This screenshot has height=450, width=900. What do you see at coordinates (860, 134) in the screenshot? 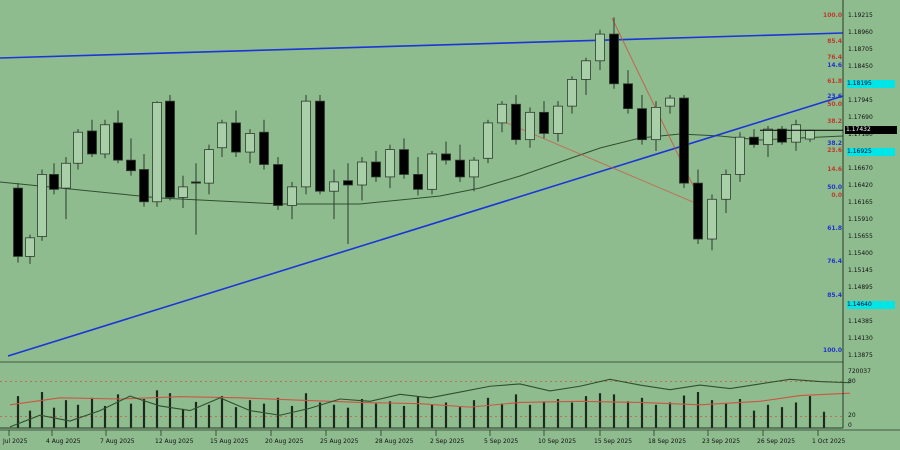
I see `price-label: 1.17180` at bounding box center [860, 134].